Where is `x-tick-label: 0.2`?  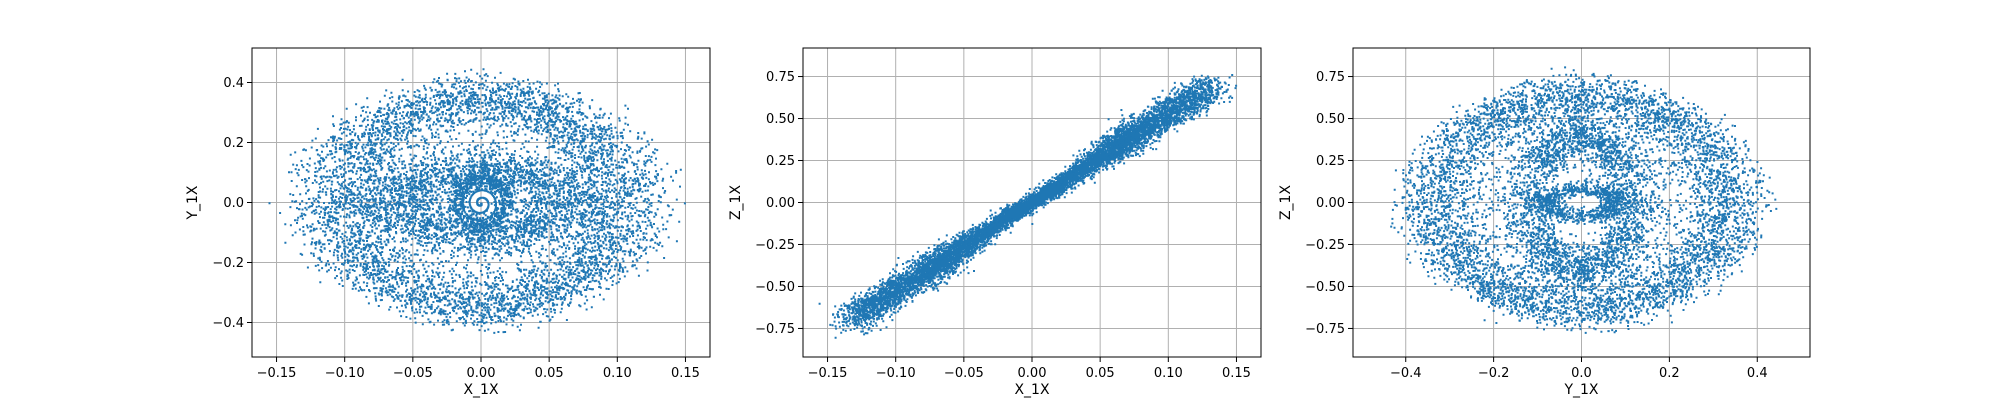 x-tick-label: 0.2 is located at coordinates (1669, 373).